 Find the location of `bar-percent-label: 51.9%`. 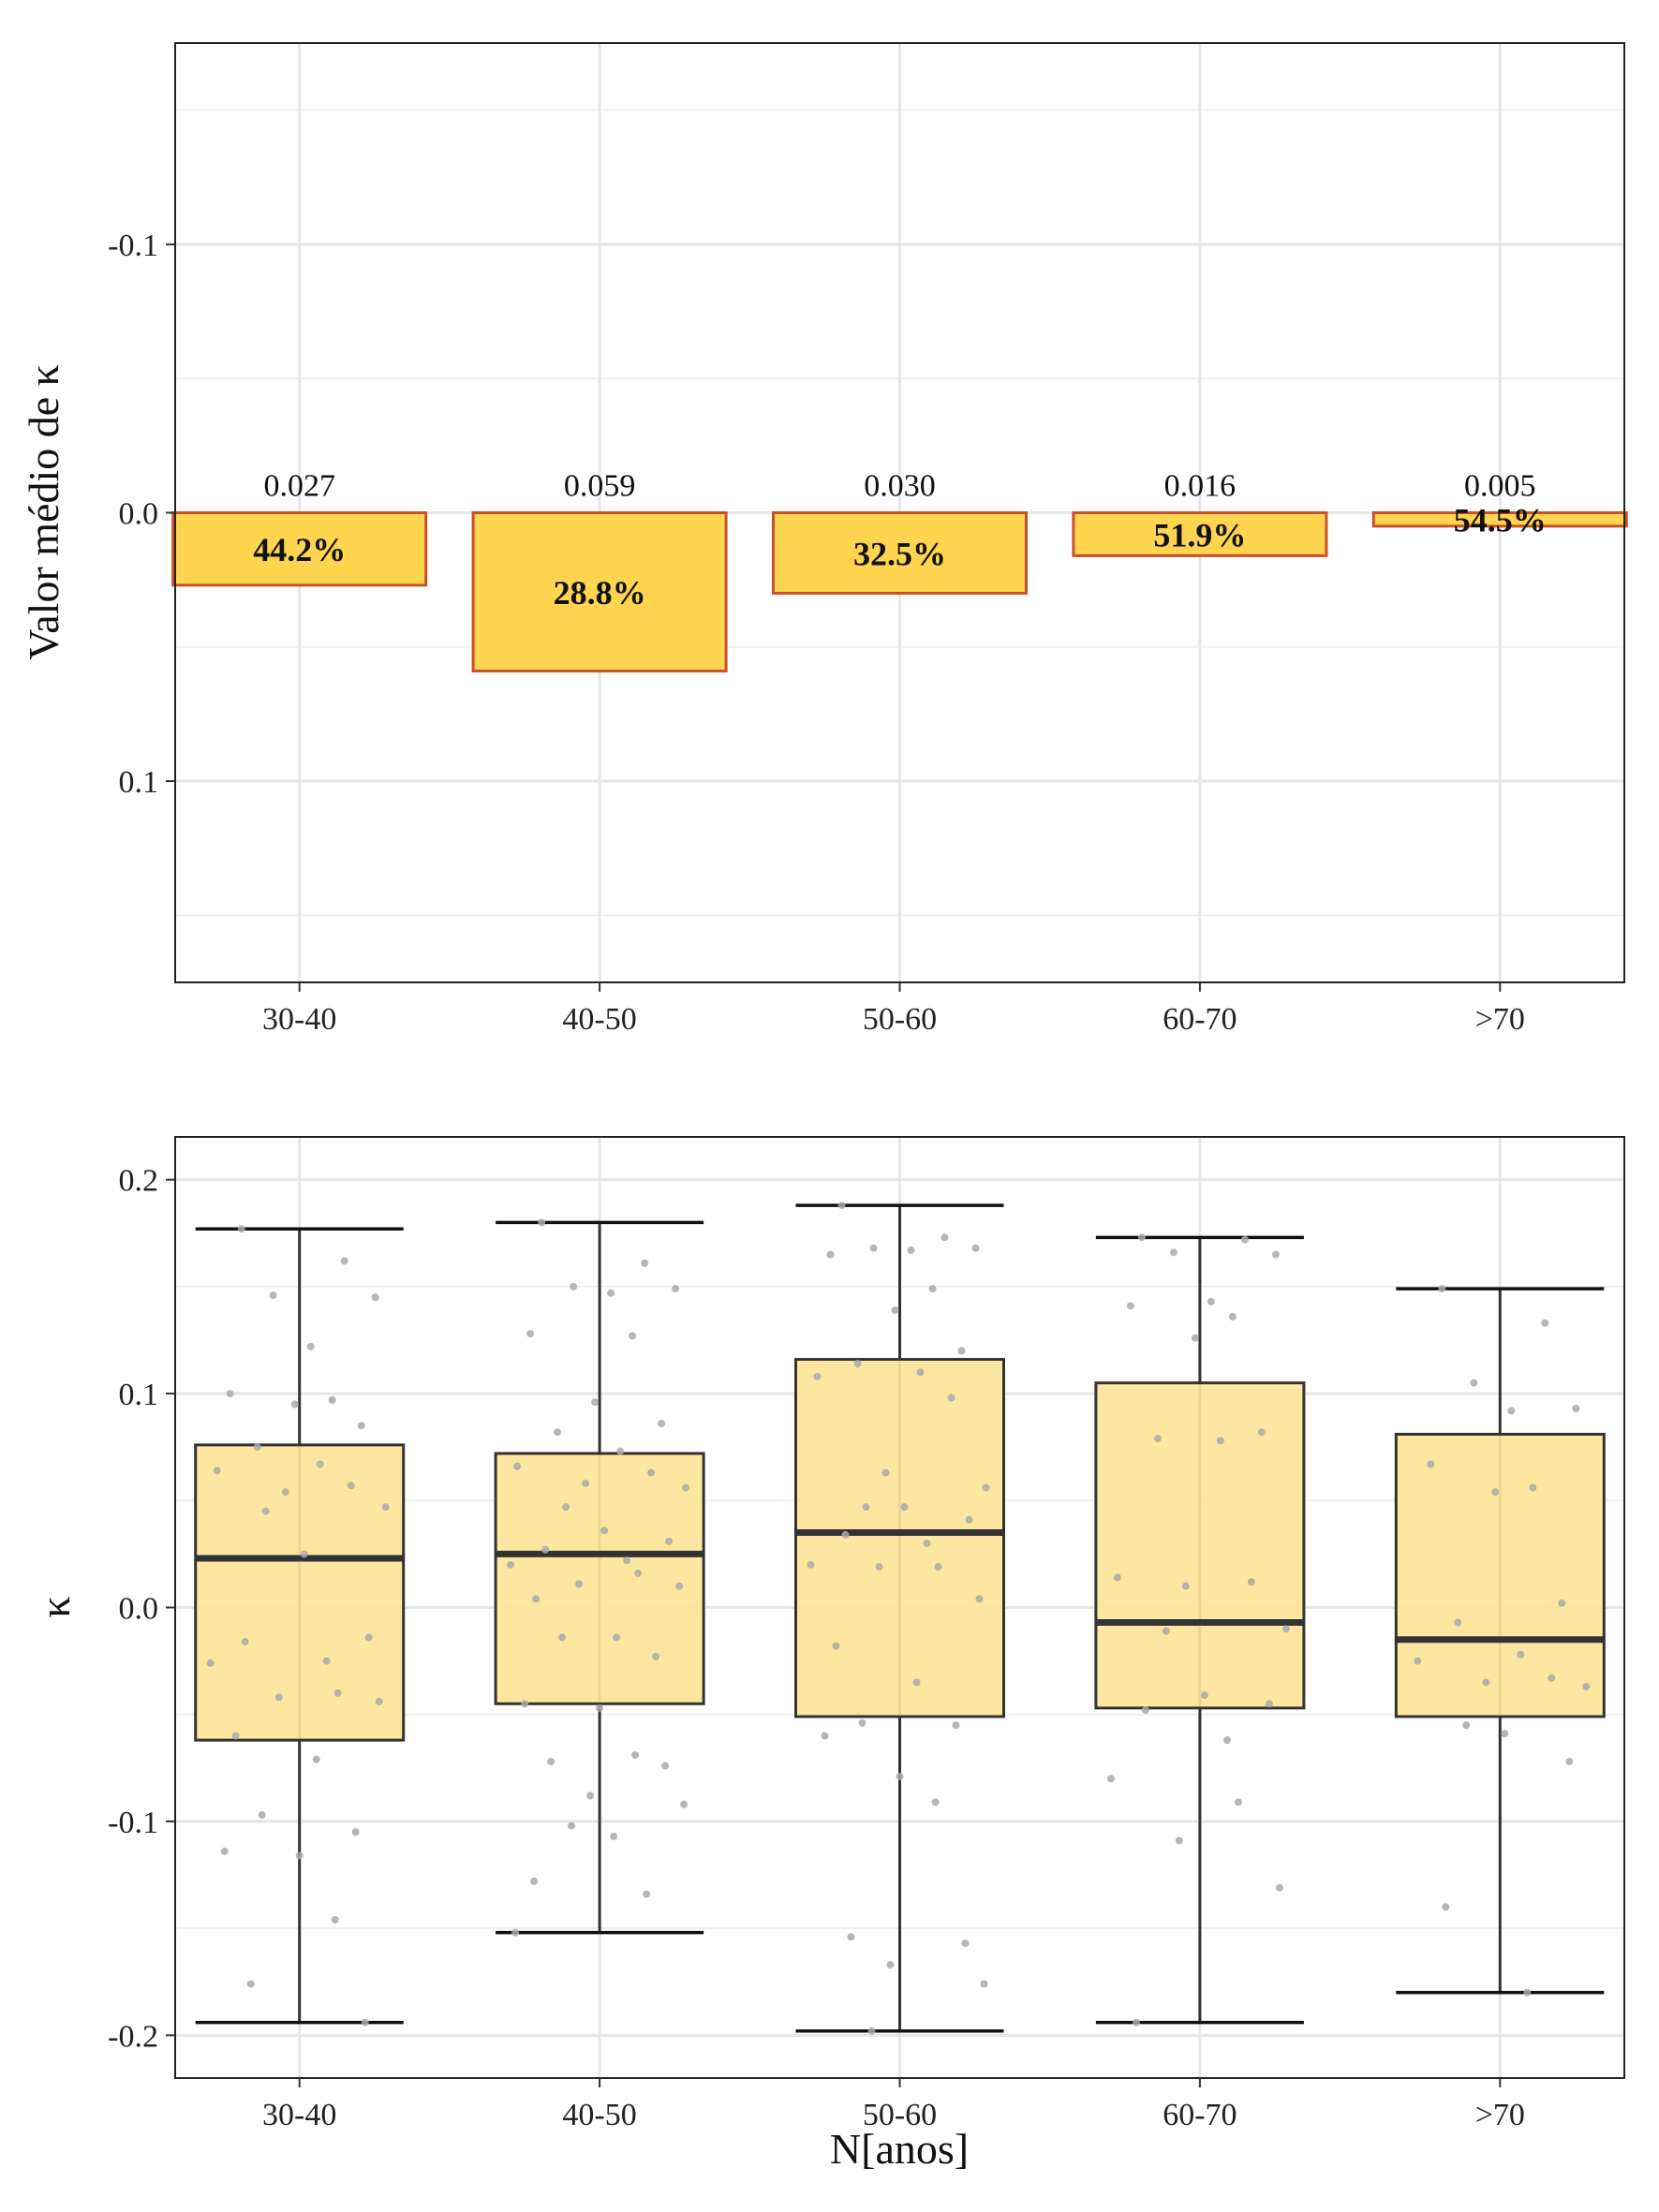

bar-percent-label: 51.9% is located at coordinates (1200, 534).